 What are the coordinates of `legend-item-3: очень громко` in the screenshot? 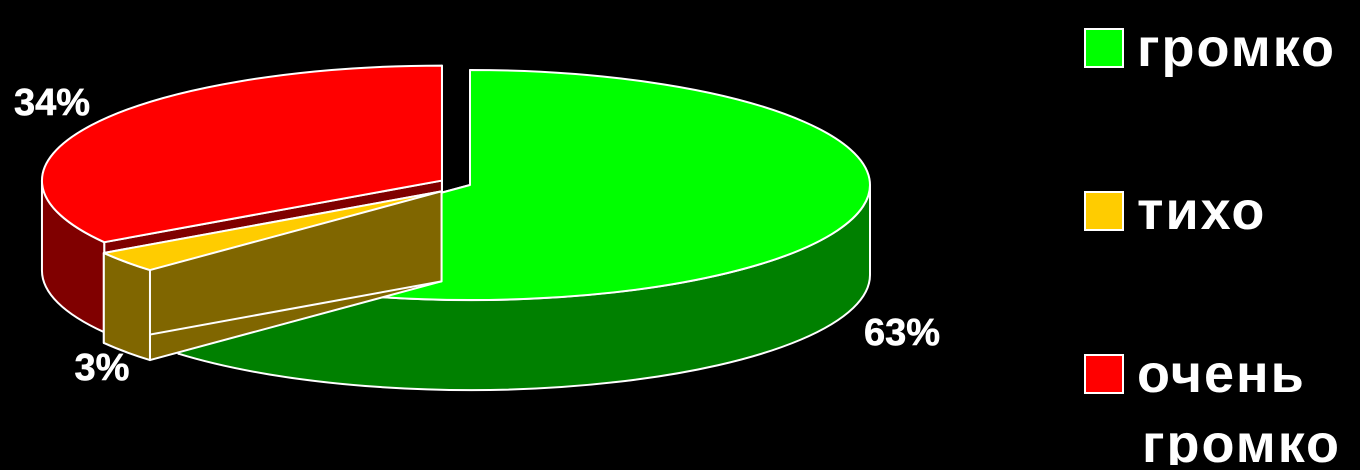 It's located at (1212, 407).